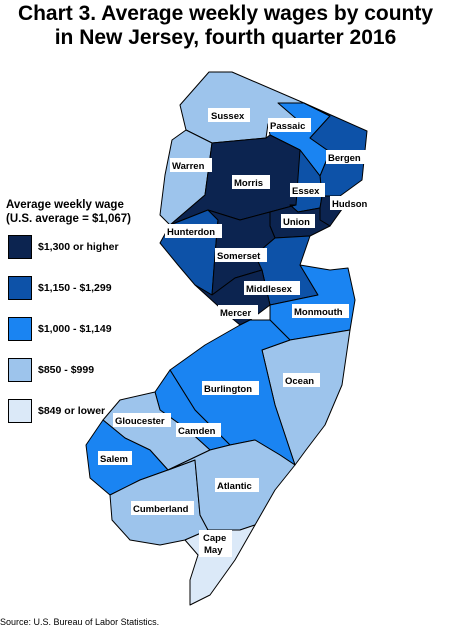 The height and width of the screenshot is (630, 451). I want to click on label-passaic: Passaic, so click(289, 125).